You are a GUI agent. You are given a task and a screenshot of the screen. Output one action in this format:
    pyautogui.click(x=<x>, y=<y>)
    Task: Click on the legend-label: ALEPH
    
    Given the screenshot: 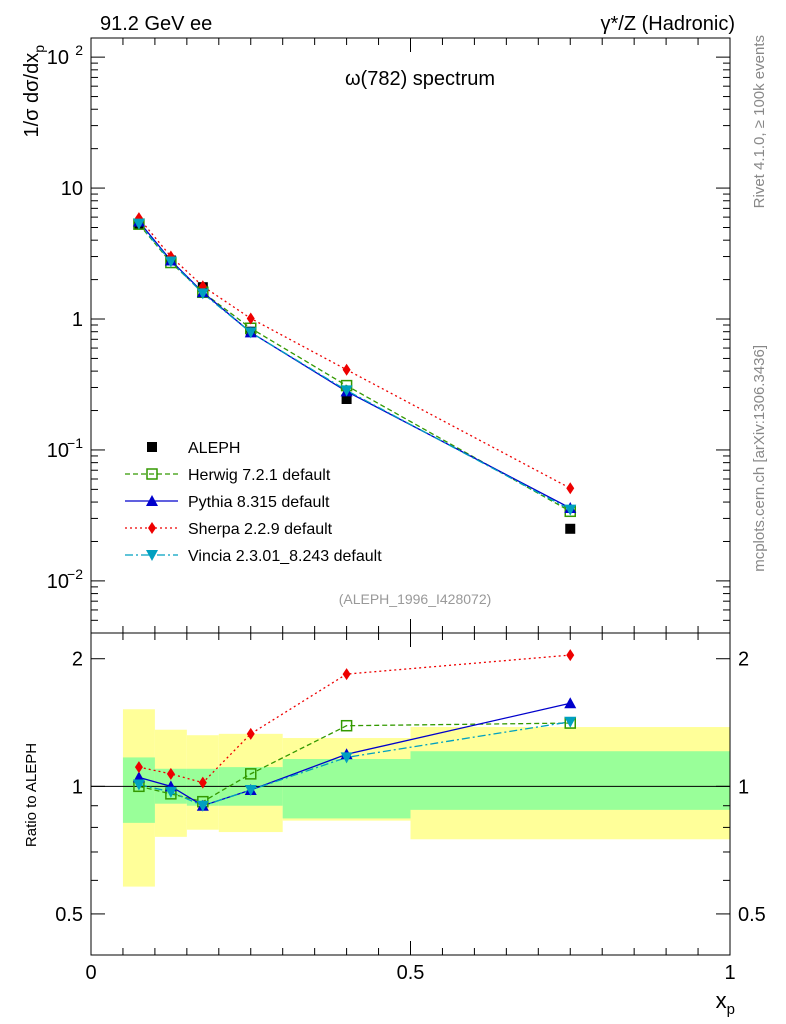 What is the action you would take?
    pyautogui.click(x=214, y=448)
    